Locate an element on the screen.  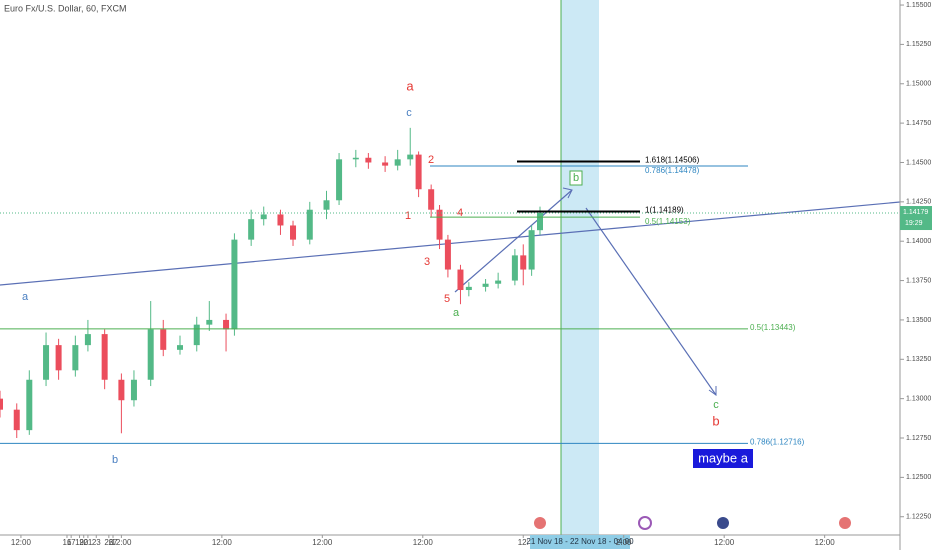
y-tick-label: 1.12250 is located at coordinates (918, 517).